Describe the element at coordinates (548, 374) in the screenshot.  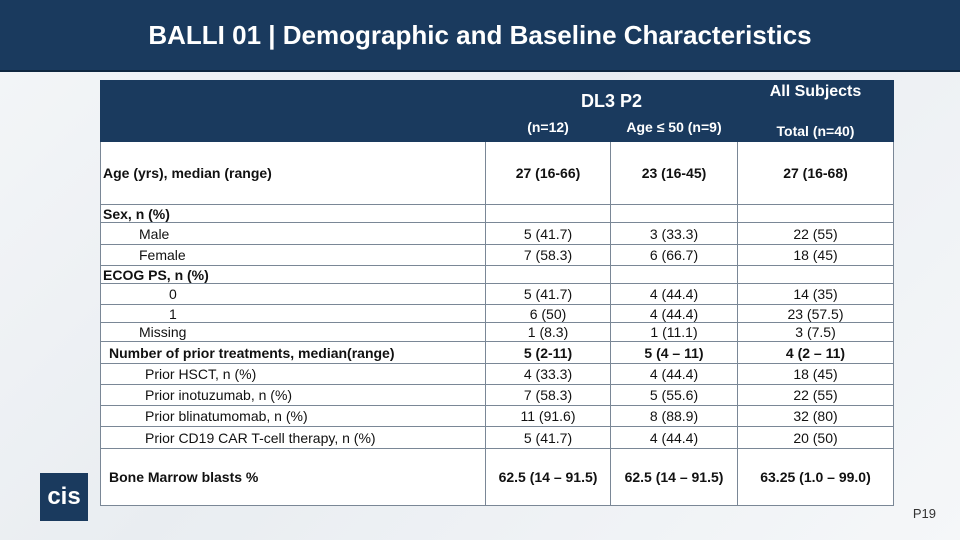
I see `cell: 4 (33.3)` at that location.